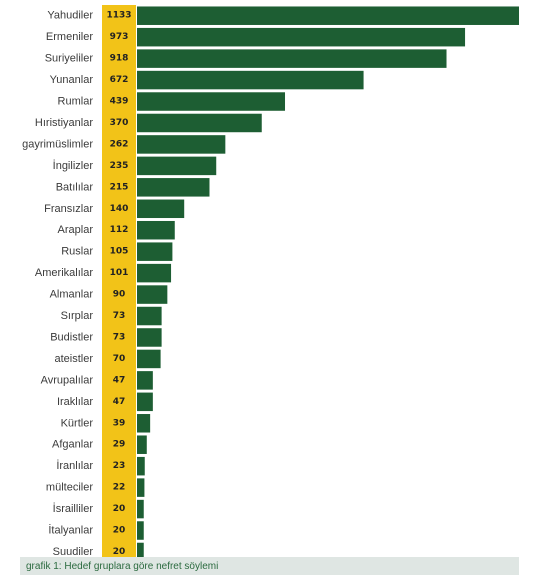 The height and width of the screenshot is (577, 542). What do you see at coordinates (74, 465) in the screenshot?
I see `category-label: İranlılar` at bounding box center [74, 465].